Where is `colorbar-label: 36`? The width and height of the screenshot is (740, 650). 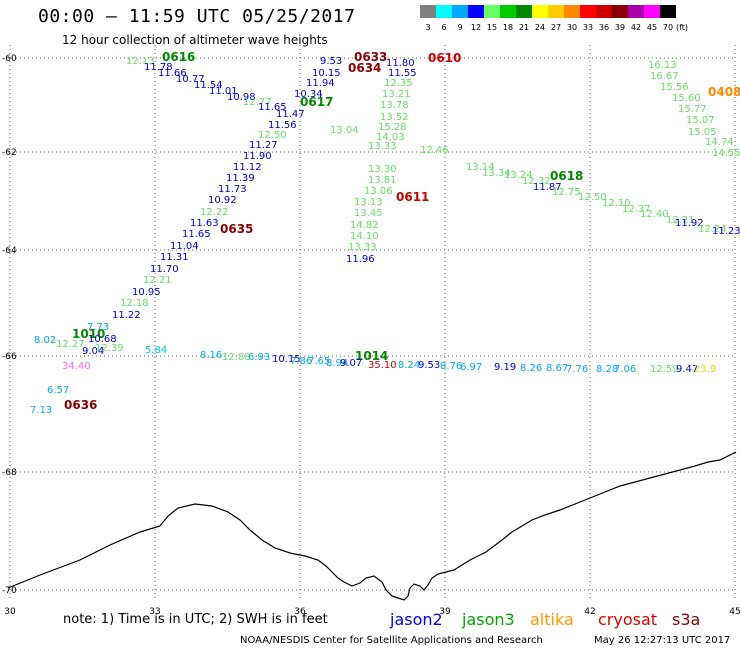 colorbar-label: 36 is located at coordinates (604, 27).